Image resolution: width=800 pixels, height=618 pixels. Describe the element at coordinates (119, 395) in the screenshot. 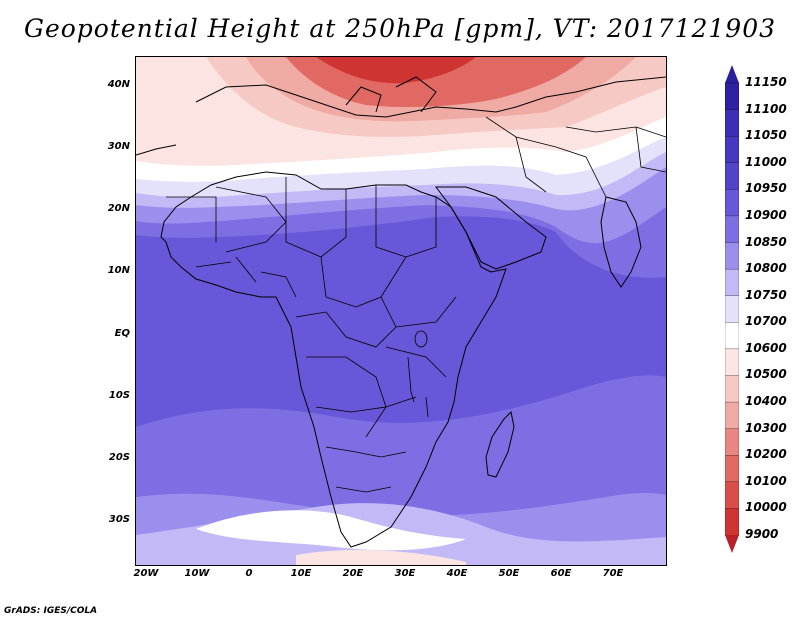

I see `lat-label: 10S` at that location.